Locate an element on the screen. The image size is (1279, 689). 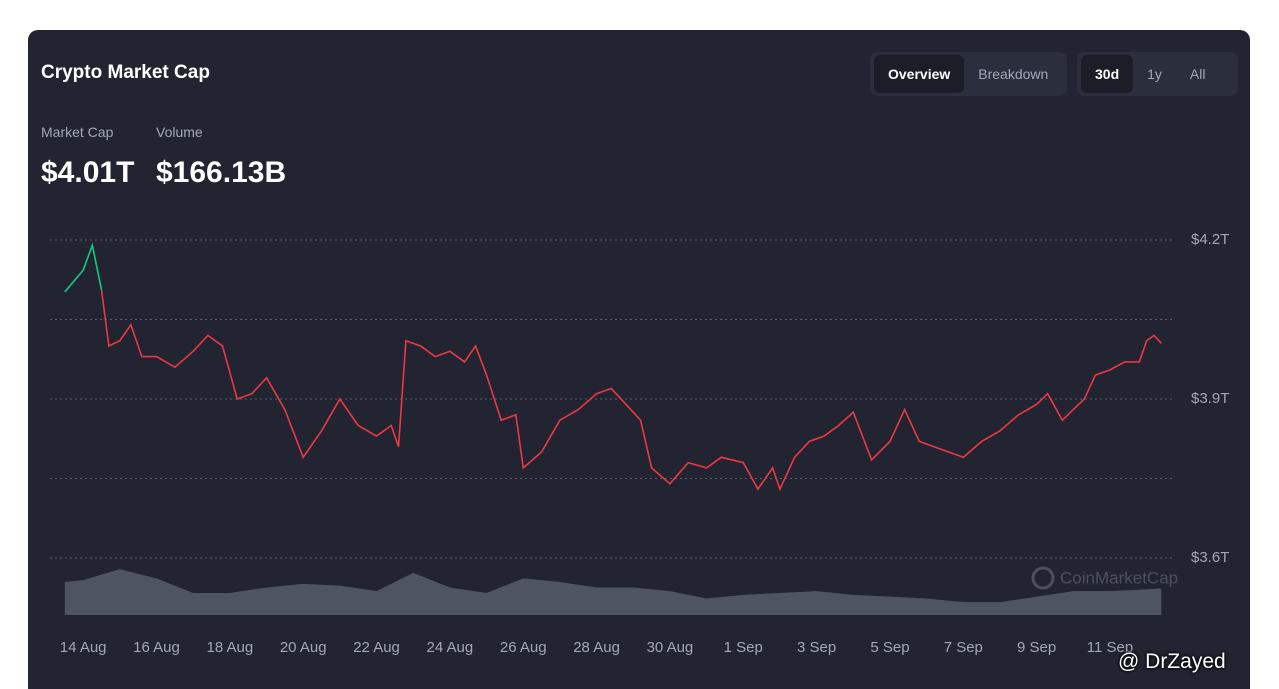
x-tick-label: 30 Aug is located at coordinates (670, 647).